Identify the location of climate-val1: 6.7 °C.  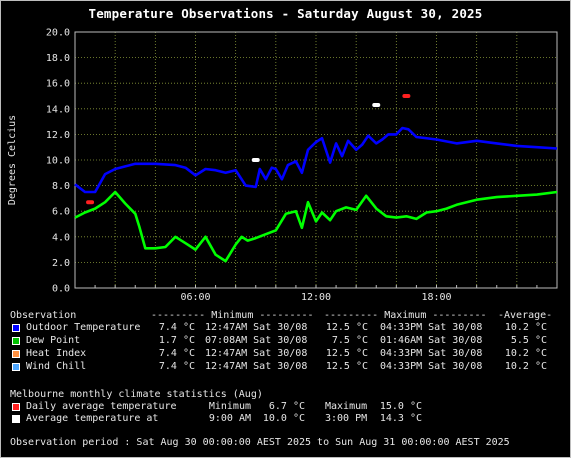
(286, 406).